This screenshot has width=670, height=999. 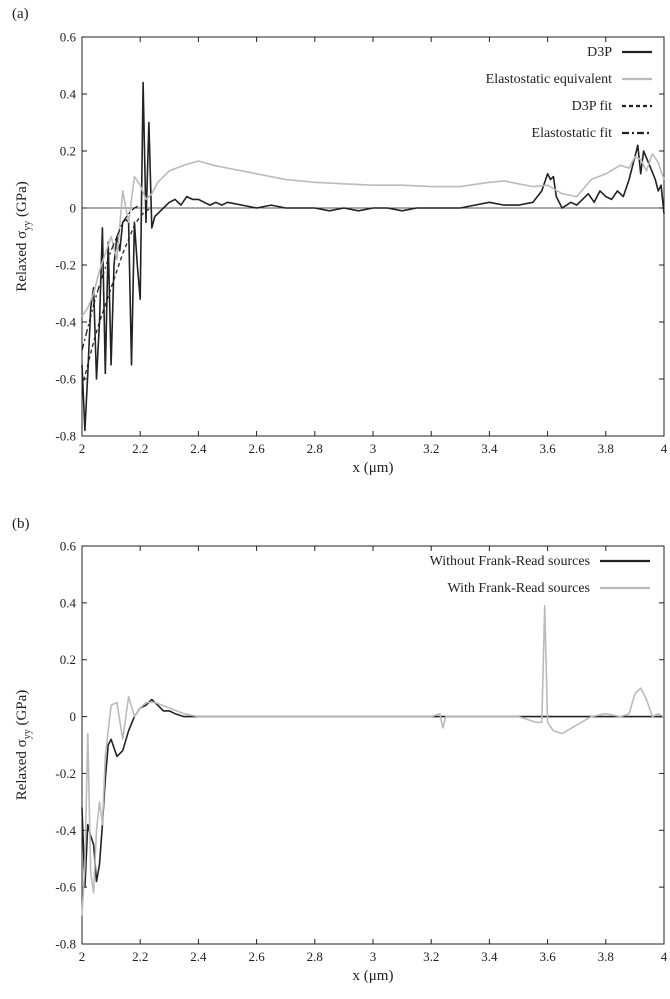 I want to click on legend-label: Elastostatic equivalent, so click(x=549, y=79).